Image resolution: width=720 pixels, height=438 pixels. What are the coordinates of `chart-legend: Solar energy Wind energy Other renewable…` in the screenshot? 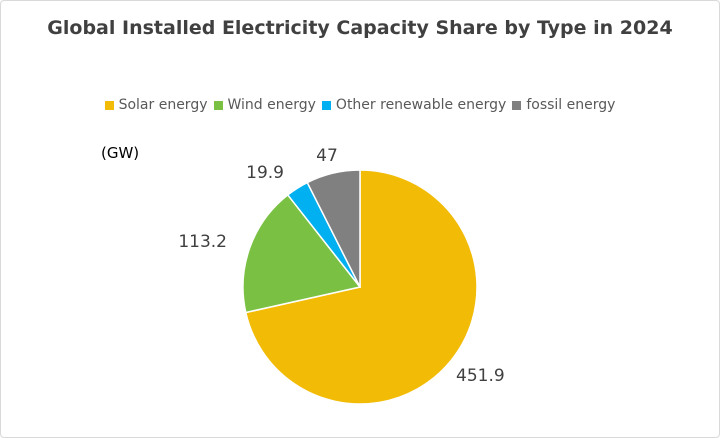 It's located at (360, 105).